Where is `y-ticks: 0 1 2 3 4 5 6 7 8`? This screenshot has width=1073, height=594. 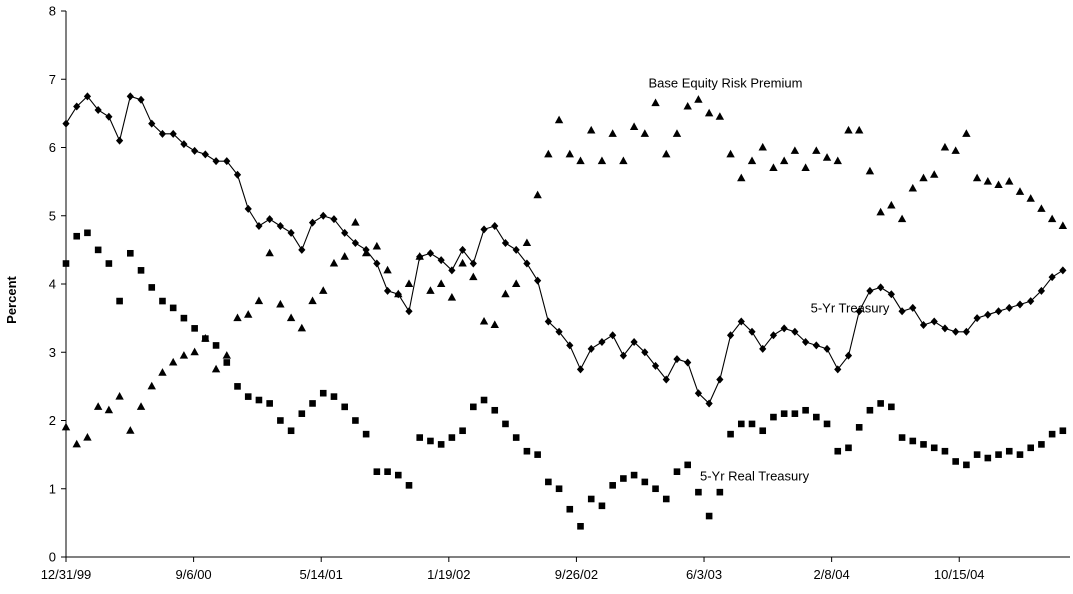
y-ticks: 0 1 2 3 4 5 6 7 8 is located at coordinates (57, 284).